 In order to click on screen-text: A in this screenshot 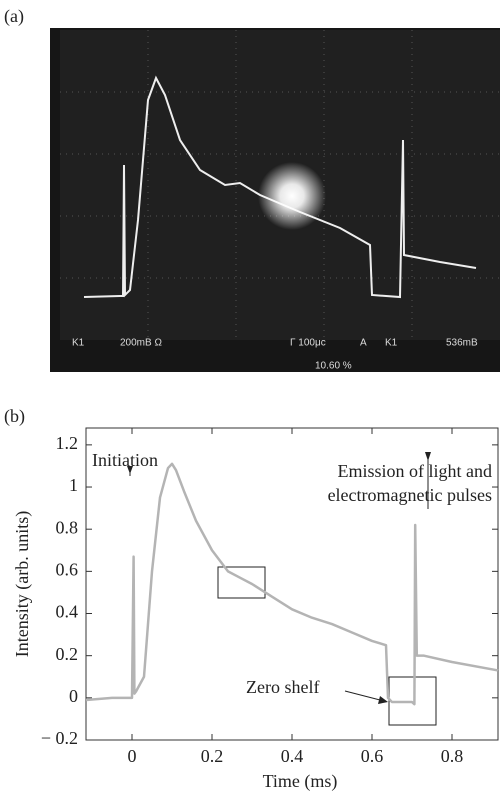, I will do `click(363, 343)`.